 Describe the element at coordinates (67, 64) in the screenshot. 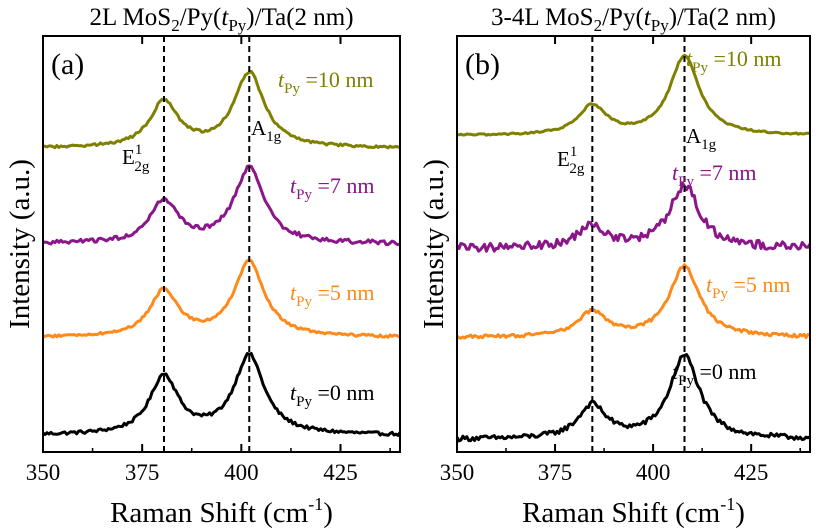

I see `panel-label: (a)` at that location.